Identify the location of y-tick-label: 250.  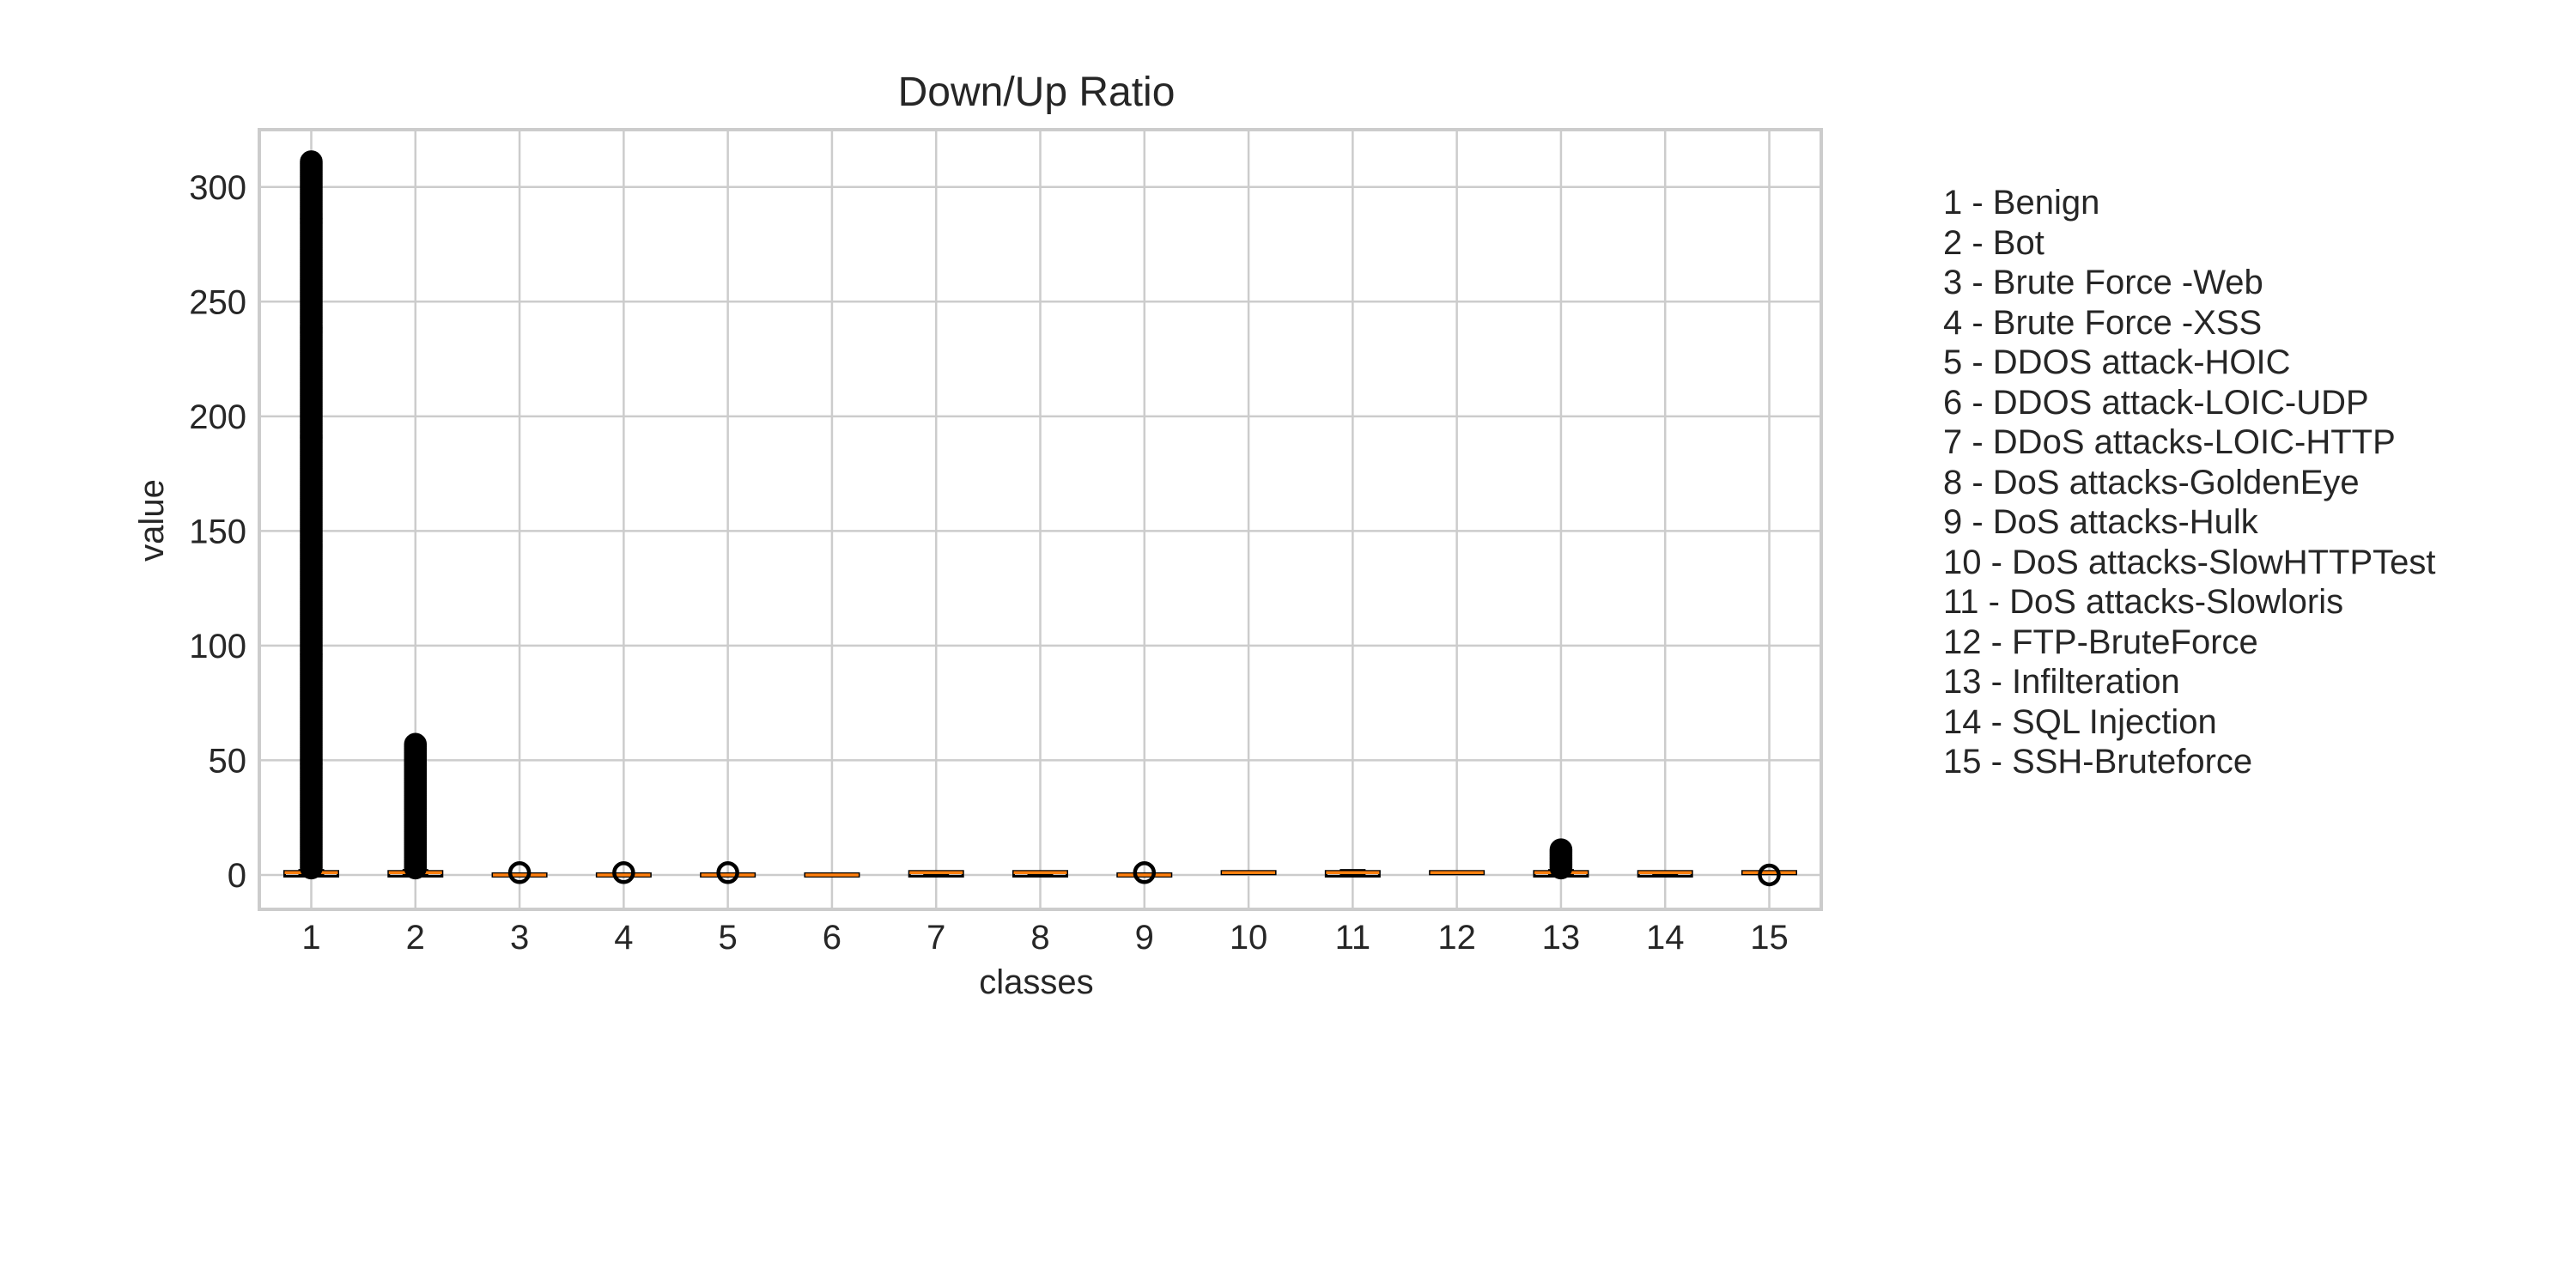
(218, 302).